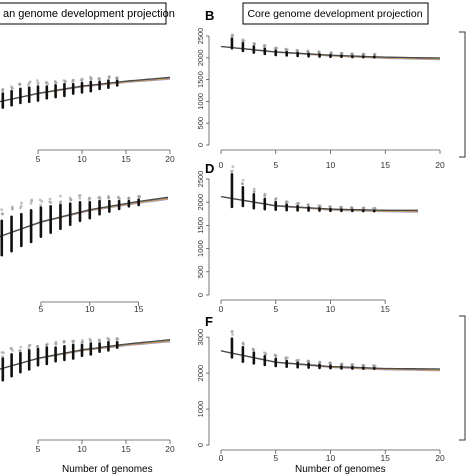  What do you see at coordinates (87, 395) in the screenshot?
I see `panel-E: 5 10 15 20` at bounding box center [87, 395].